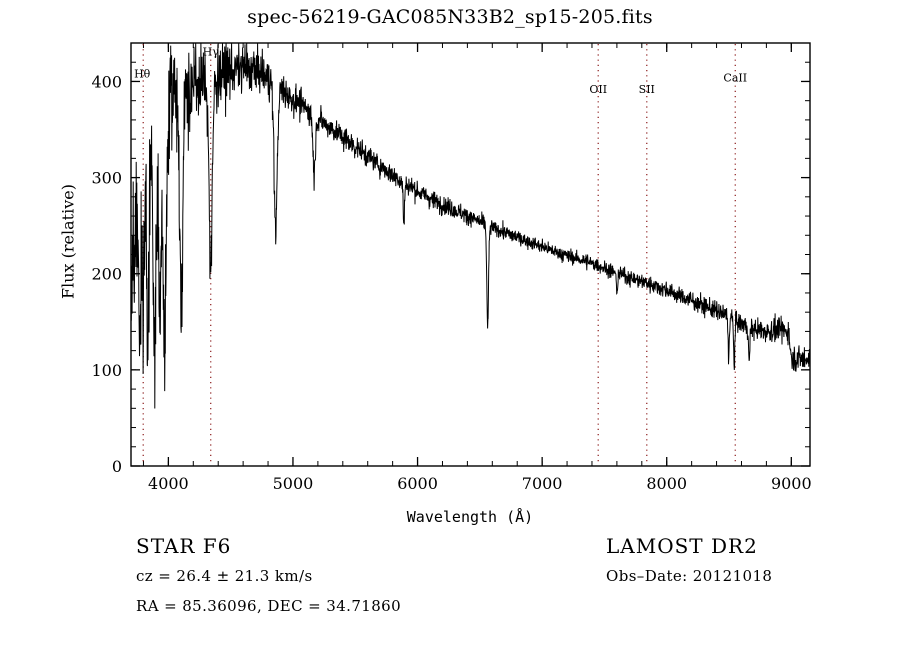  I want to click on metadata-right-column: LAMOST DR2 Obs–Date: 20121018, so click(689, 578).